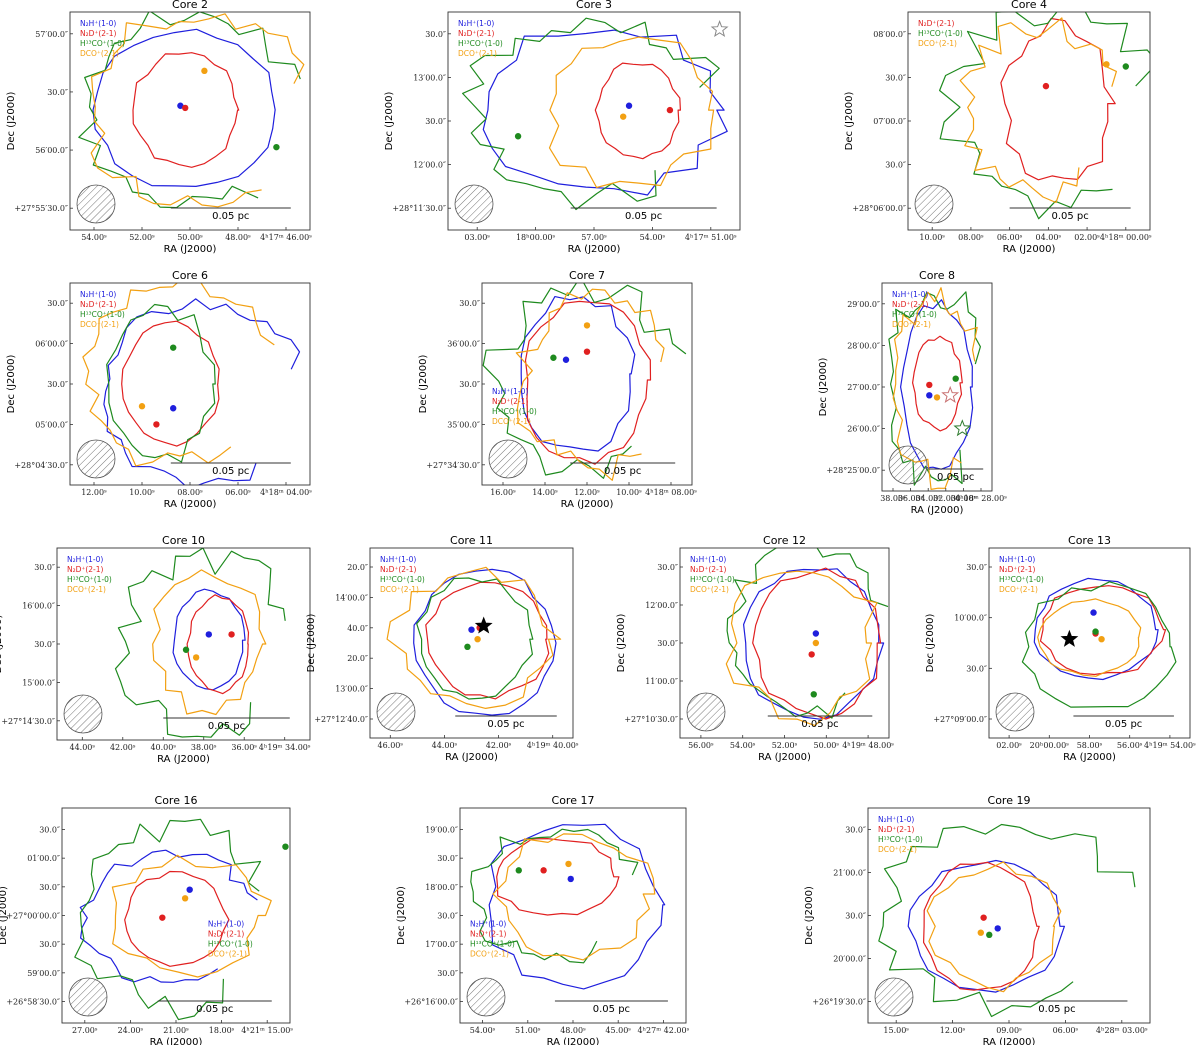 The height and width of the screenshot is (1045, 1200). Describe the element at coordinates (587, 275) in the screenshot. I see `panel-title: Core 7` at that location.